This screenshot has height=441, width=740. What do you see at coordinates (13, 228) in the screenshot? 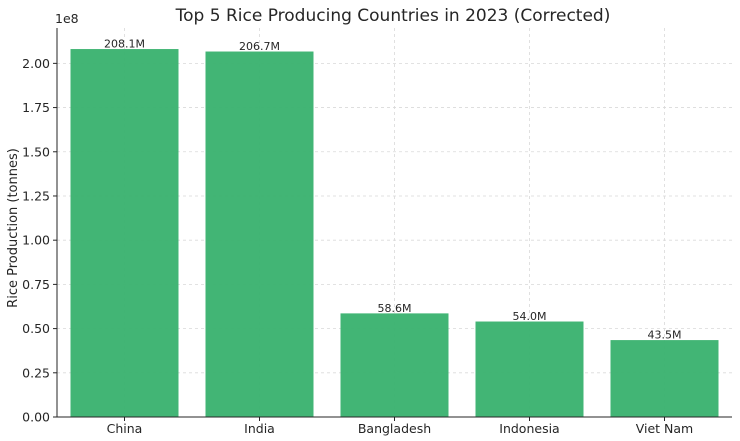
I see `y-axis-label: Rice Production (tonnes)` at bounding box center [13, 228].